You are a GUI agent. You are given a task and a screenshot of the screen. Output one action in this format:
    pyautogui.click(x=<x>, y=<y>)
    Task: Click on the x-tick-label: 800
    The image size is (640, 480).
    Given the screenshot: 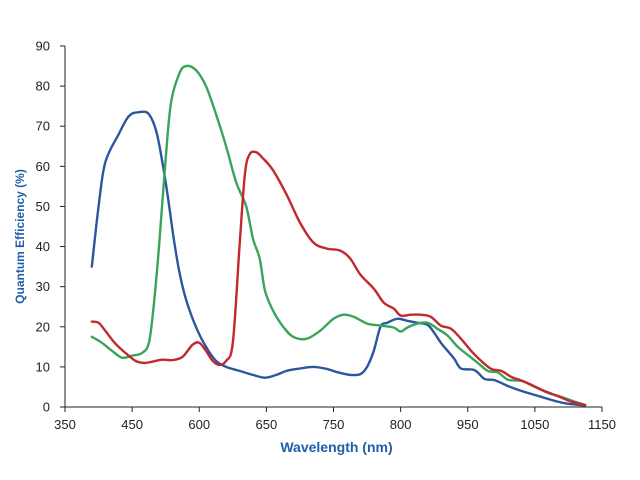 What is the action you would take?
    pyautogui.click(x=401, y=424)
    